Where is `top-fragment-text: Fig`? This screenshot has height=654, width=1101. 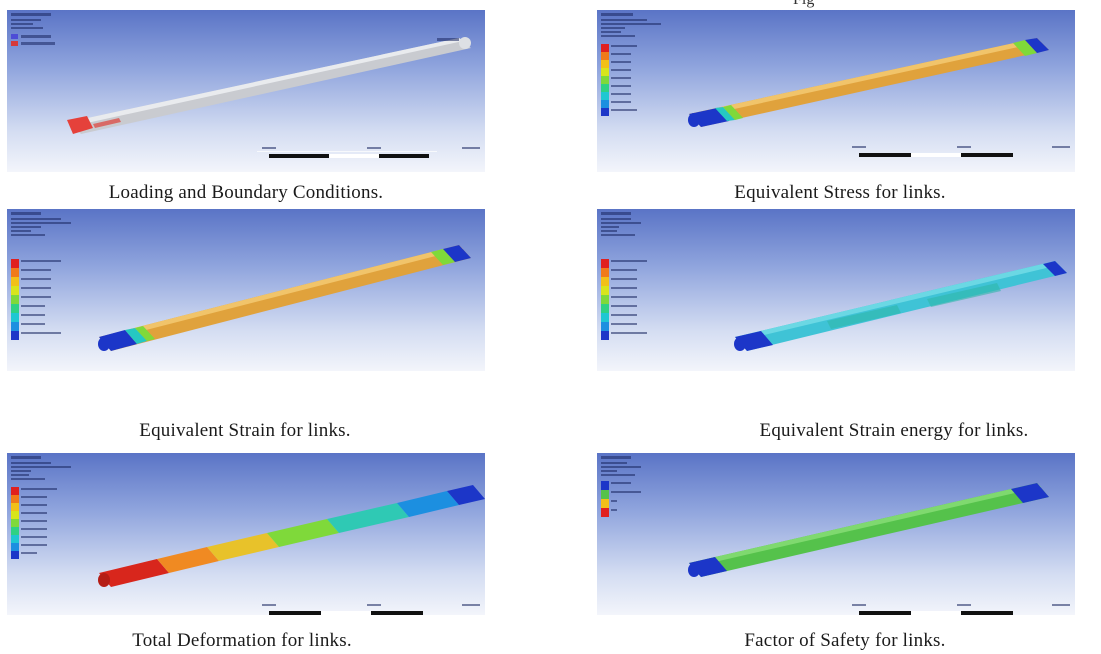
top-fragment-text: Fig is located at coordinates (803, 4).